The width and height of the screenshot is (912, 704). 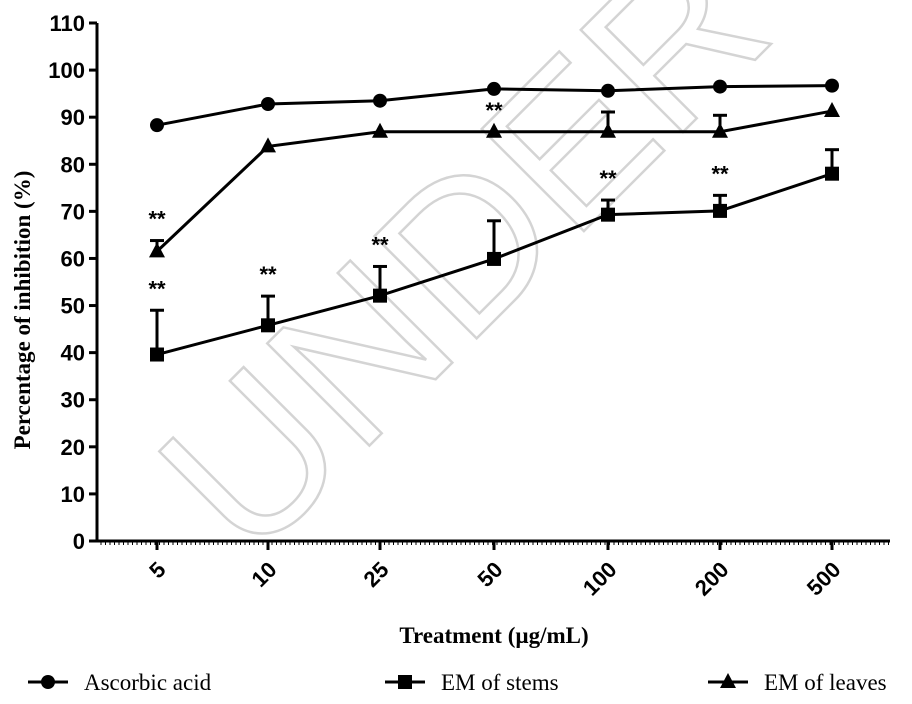 What do you see at coordinates (600, 579) in the screenshot?
I see `x-tick-label: 100` at bounding box center [600, 579].